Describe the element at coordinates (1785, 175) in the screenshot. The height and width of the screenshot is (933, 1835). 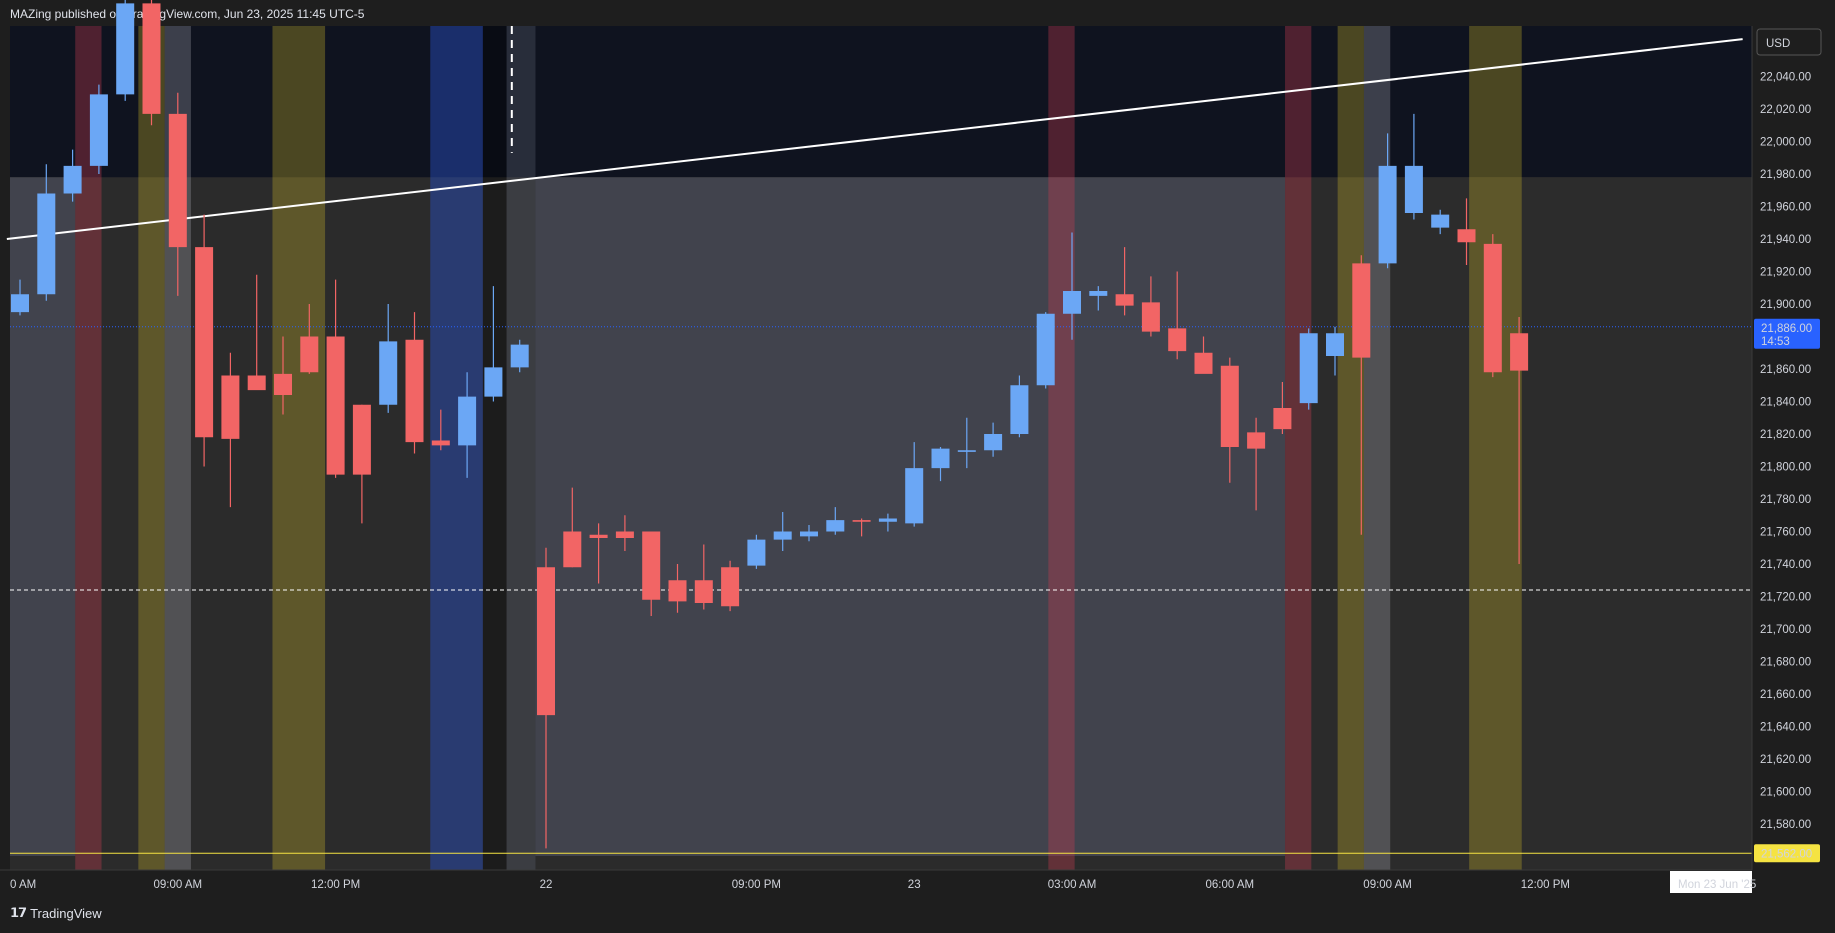
I see `price-tick-3: 21,980.00` at that location.